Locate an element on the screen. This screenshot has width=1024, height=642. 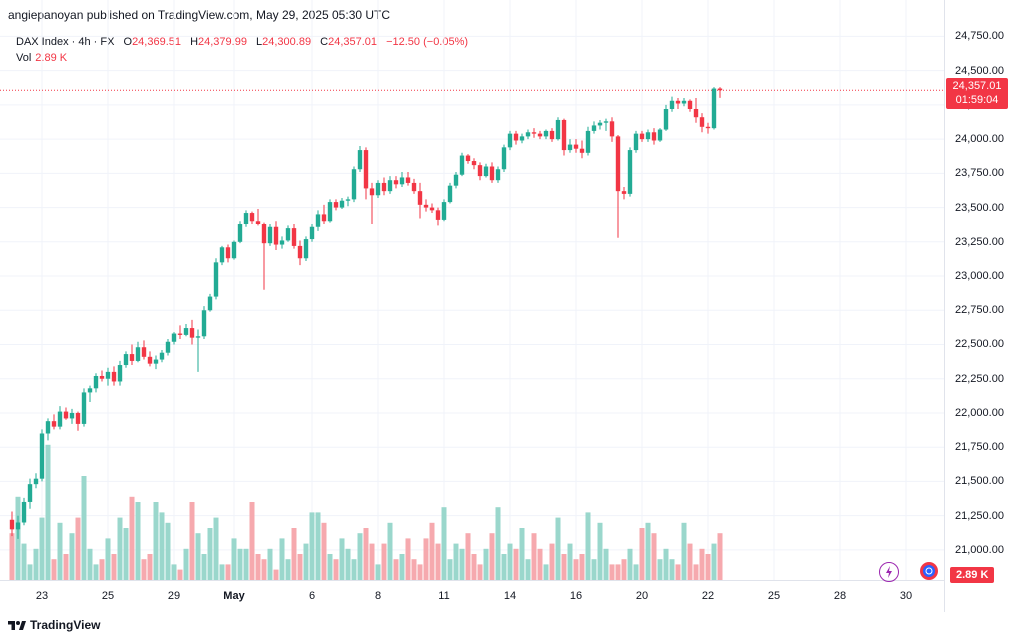
y-tick-label: 21,000.00 is located at coordinates (979, 549).